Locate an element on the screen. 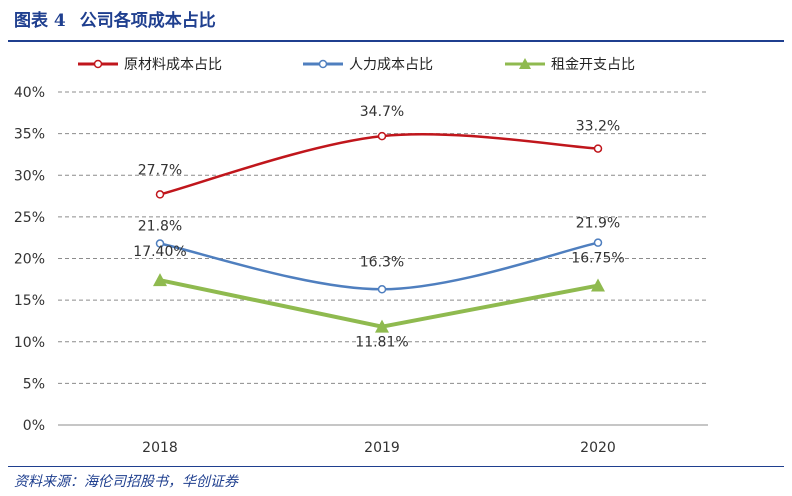  y-tick-label: 5% is located at coordinates (34, 384).